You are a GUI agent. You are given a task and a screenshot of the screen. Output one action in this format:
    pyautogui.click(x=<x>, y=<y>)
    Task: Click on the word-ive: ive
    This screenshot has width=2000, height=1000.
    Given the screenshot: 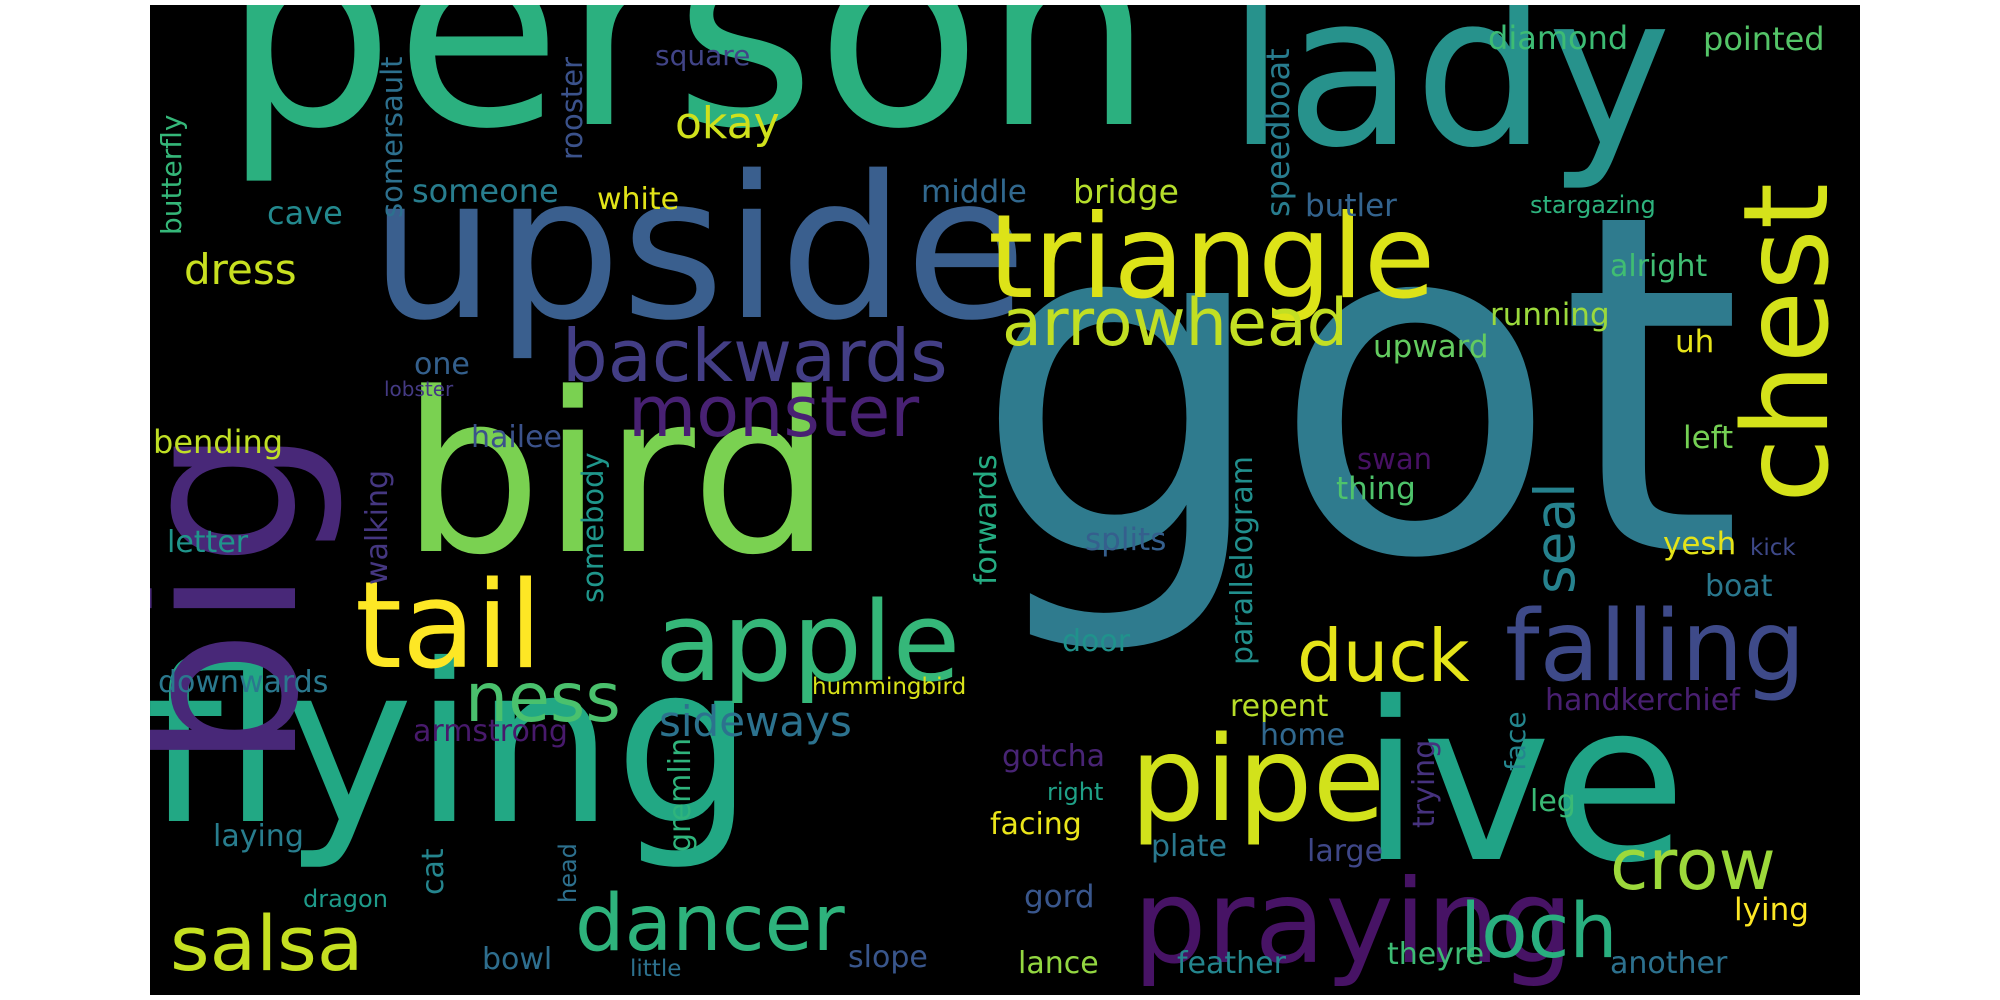 What is the action you would take?
    pyautogui.click(x=1523, y=783)
    